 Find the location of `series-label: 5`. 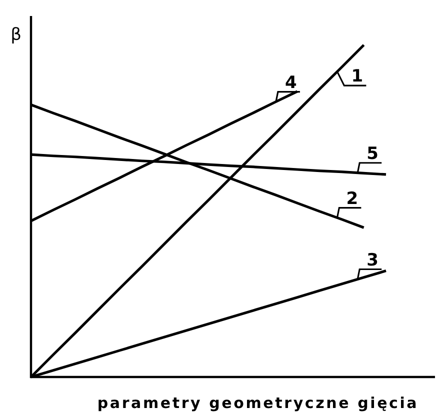

series-label: 5 is located at coordinates (372, 154).